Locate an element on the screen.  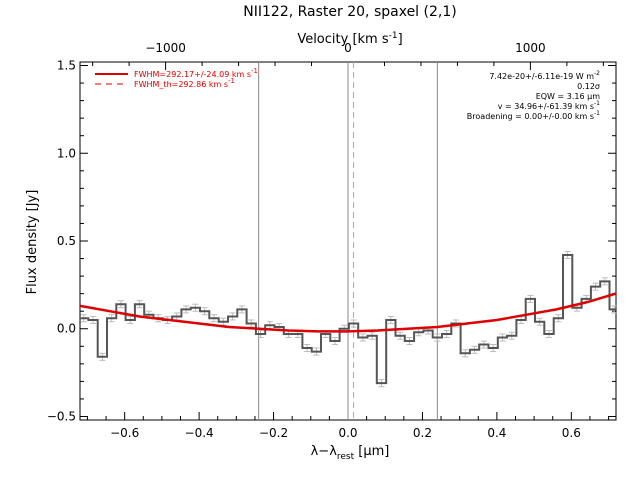
top-axis-label-end: ] is located at coordinates (400, 39).